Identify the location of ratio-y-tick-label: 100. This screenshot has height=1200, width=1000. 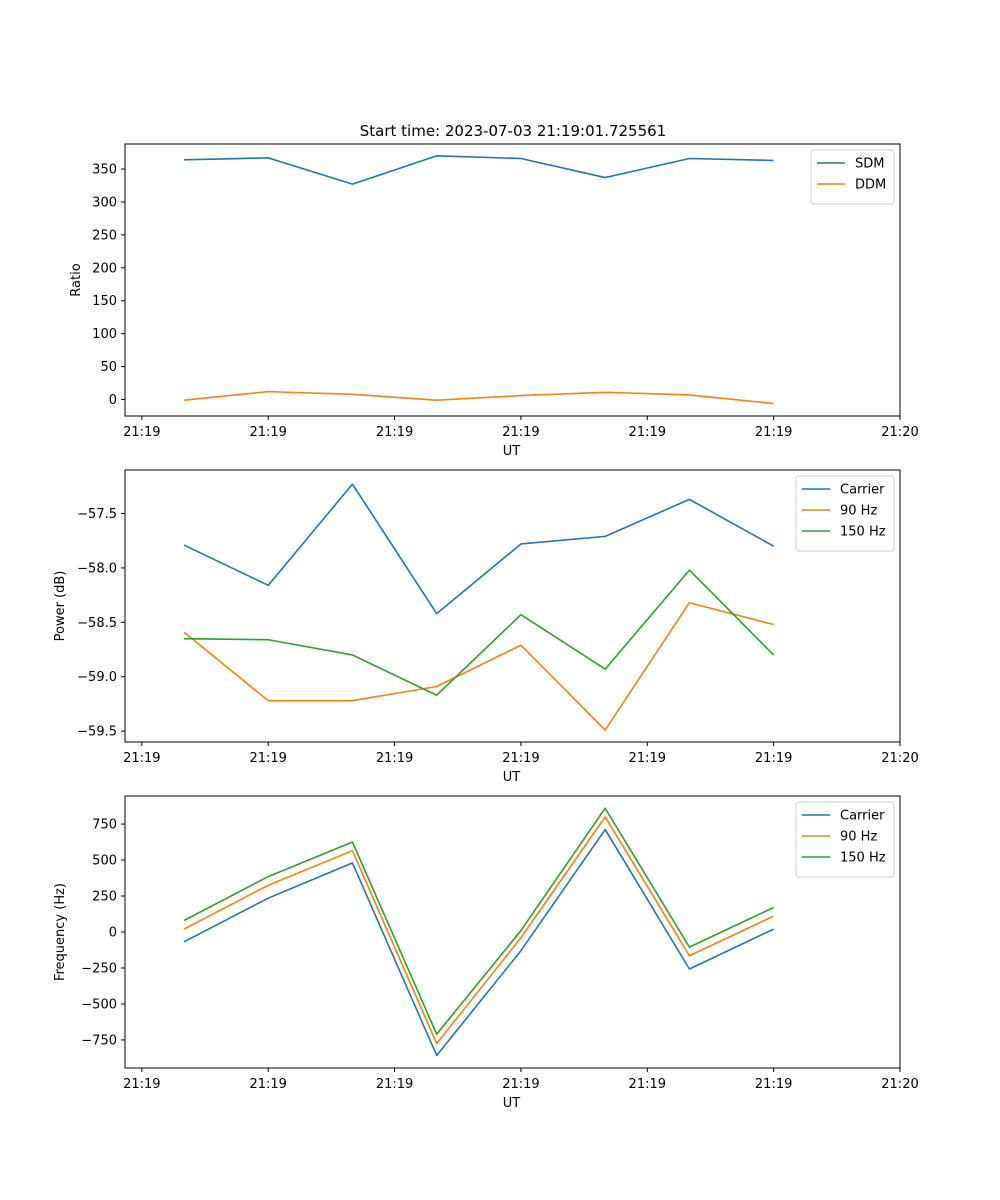
(104, 334).